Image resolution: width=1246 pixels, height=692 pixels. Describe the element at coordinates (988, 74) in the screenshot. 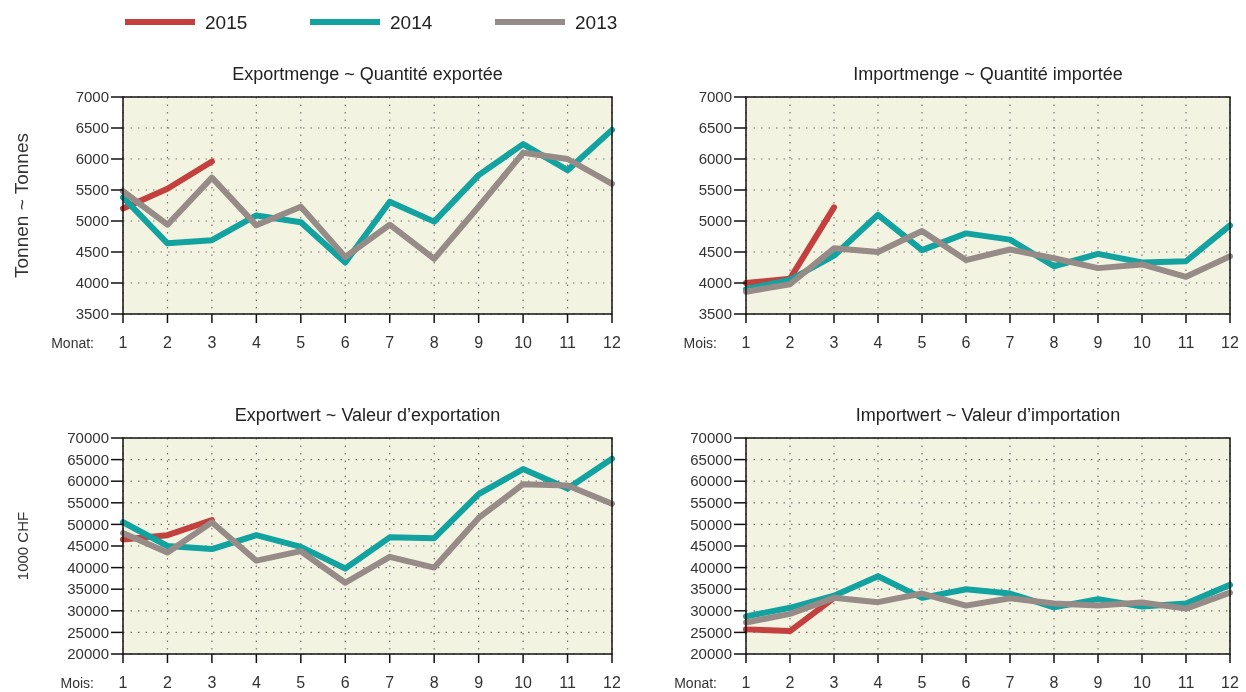

I see `chart-title: Importmenge ~ Quantité importée` at that location.